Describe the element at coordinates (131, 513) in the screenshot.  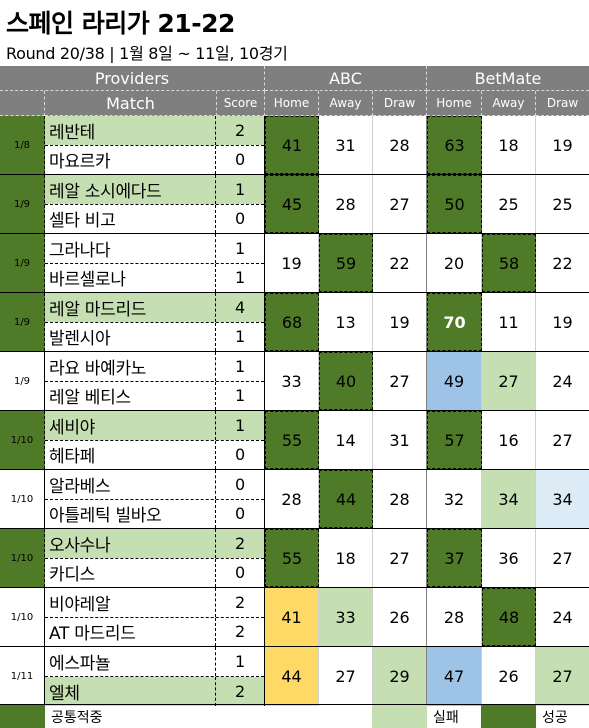
I see `away-team-name: 아틀레틱 빌바오` at that location.